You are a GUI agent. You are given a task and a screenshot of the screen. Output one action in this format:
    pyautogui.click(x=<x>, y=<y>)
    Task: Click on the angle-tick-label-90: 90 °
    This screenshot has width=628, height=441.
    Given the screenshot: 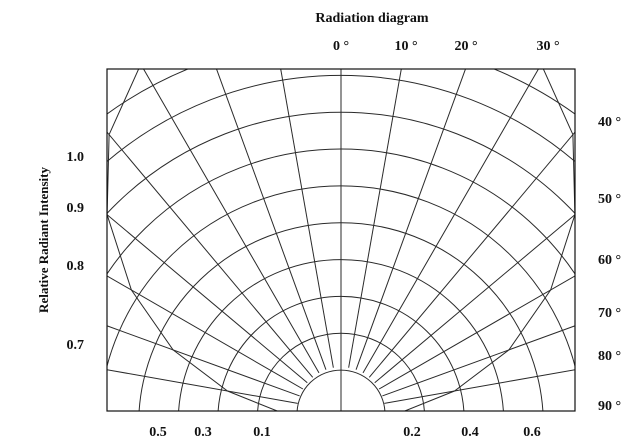 What is the action you would take?
    pyautogui.click(x=609, y=406)
    